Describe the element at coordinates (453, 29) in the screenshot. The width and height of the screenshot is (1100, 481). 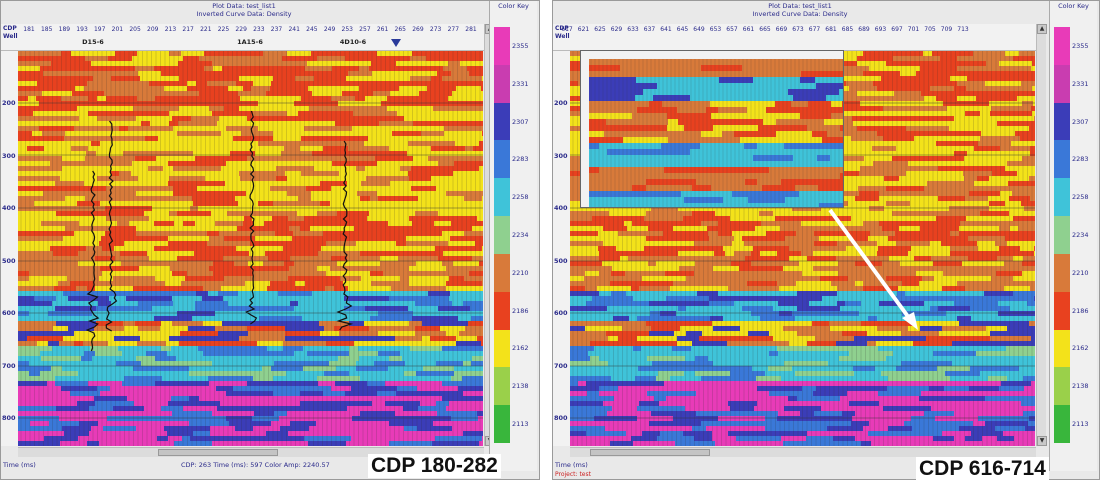
I see `cdp-tick-label: 277` at that location.